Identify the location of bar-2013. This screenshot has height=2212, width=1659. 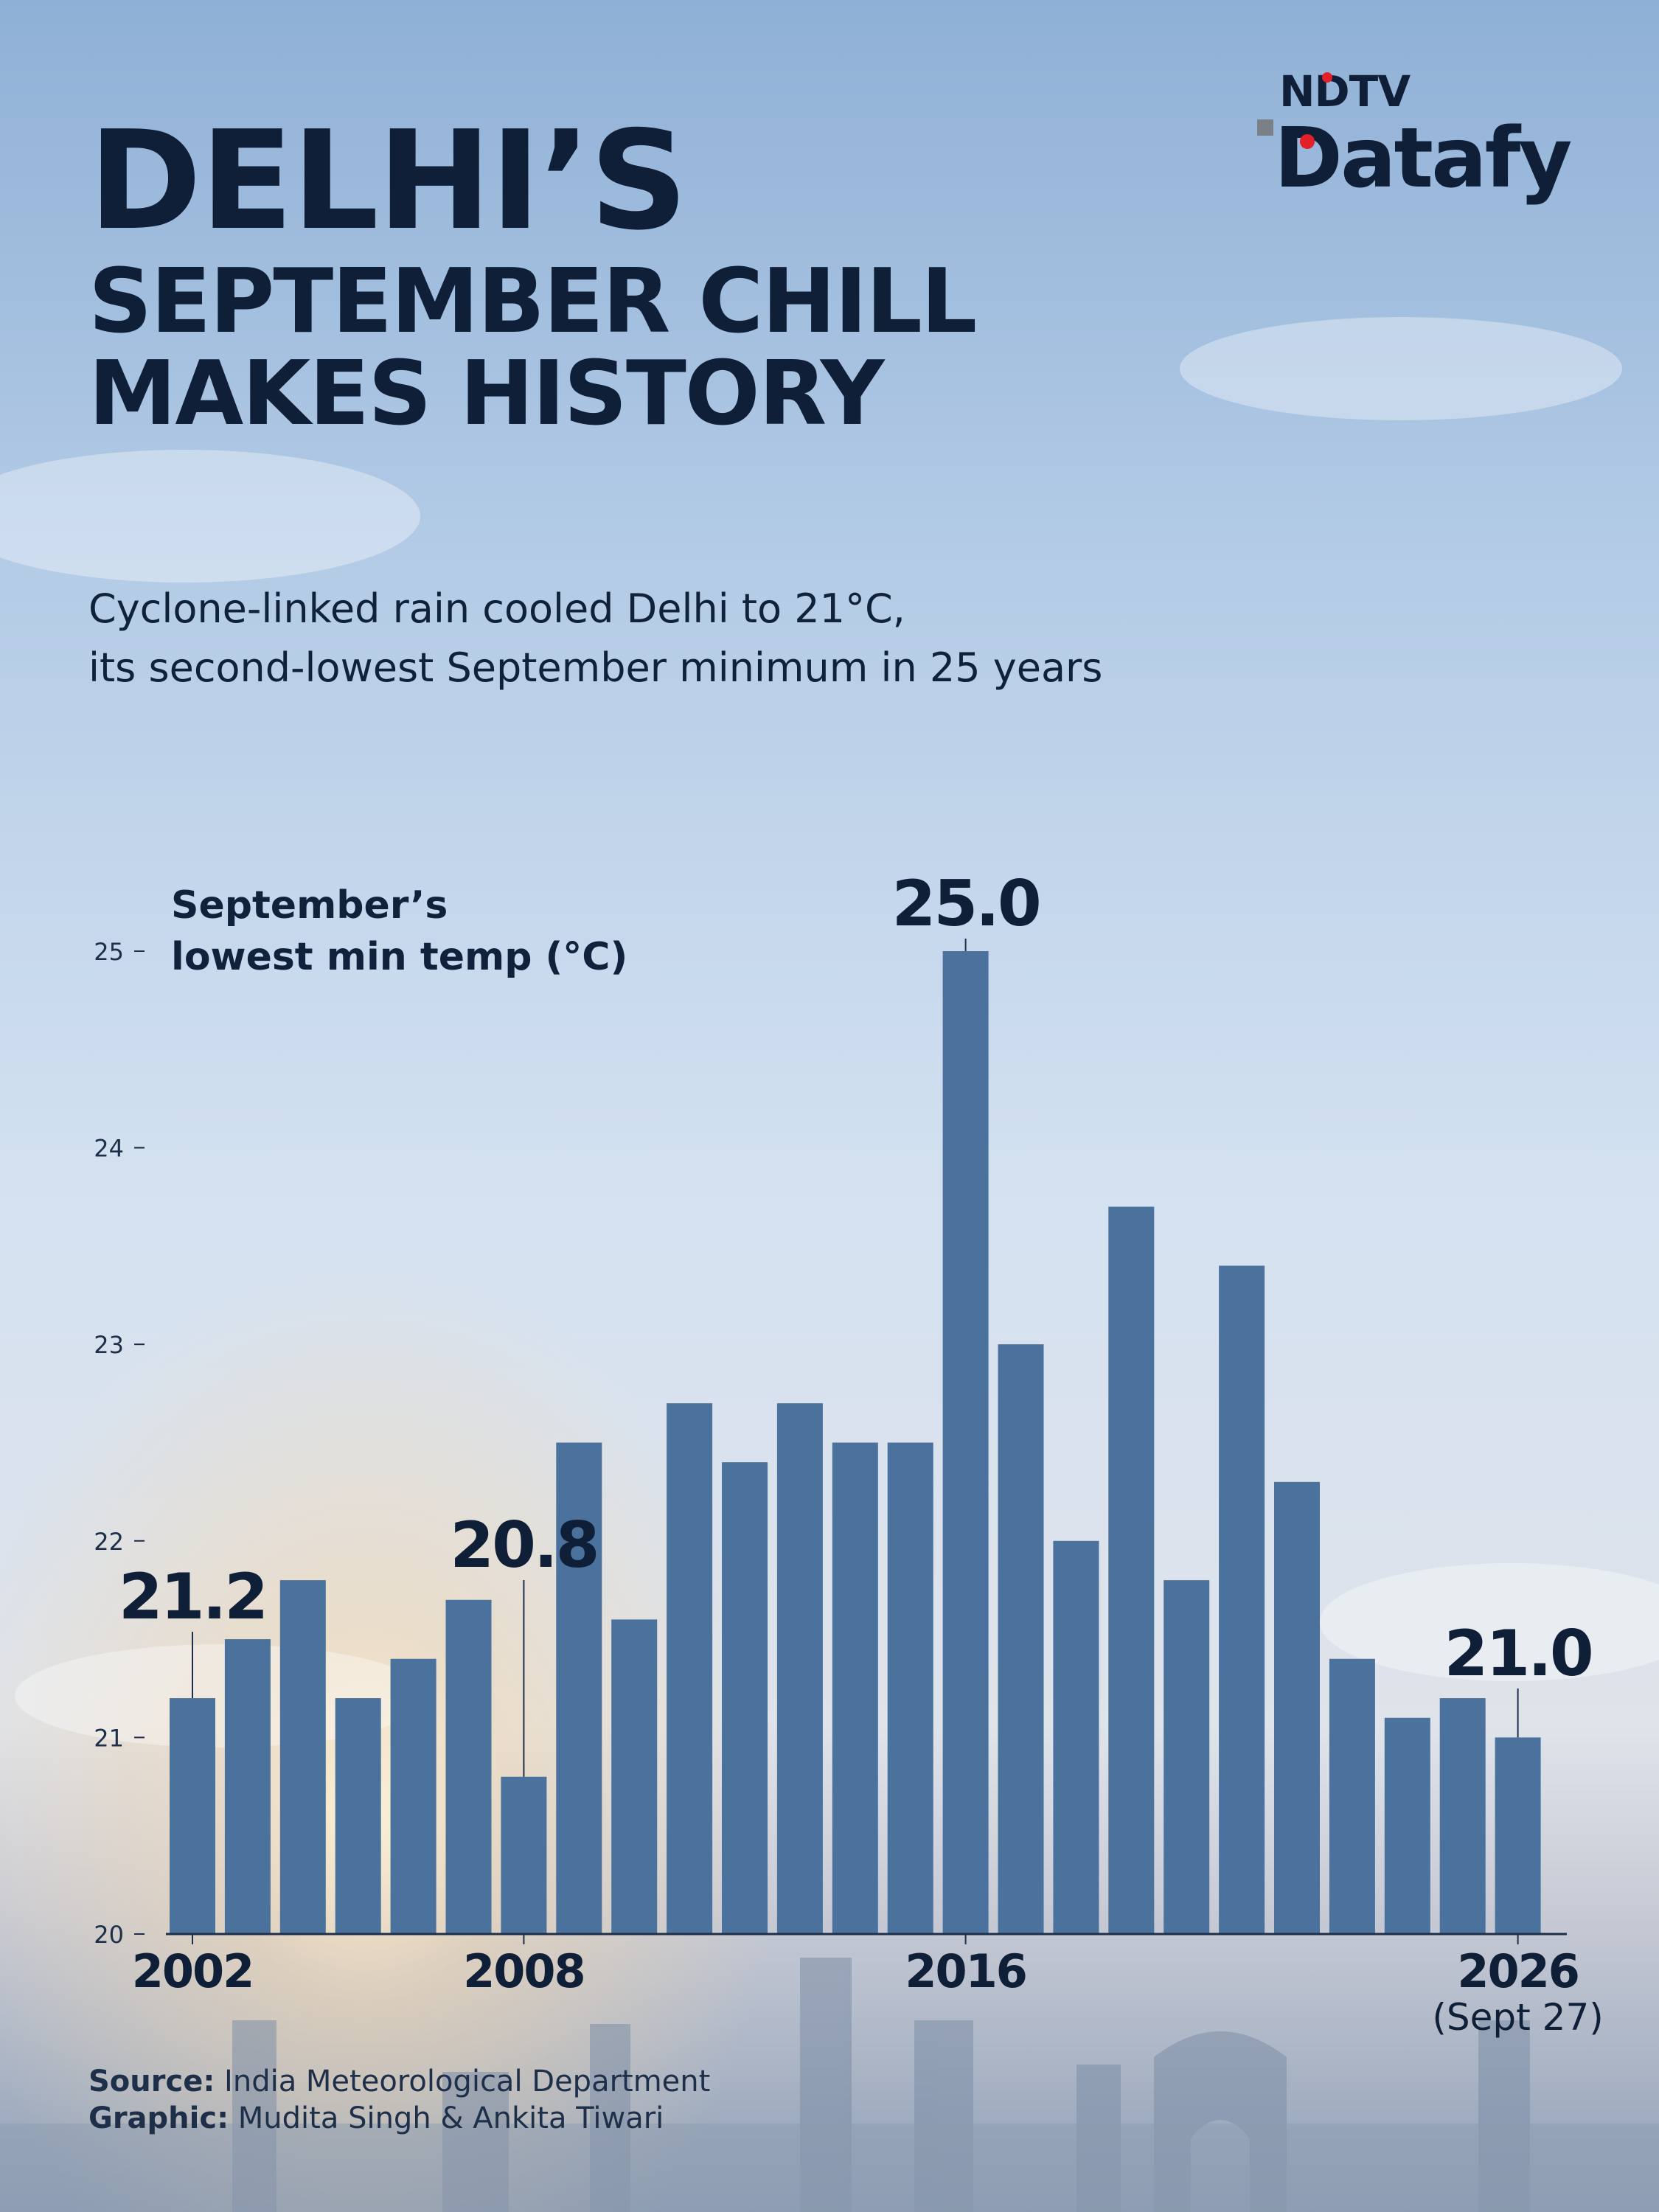
(799, 1668).